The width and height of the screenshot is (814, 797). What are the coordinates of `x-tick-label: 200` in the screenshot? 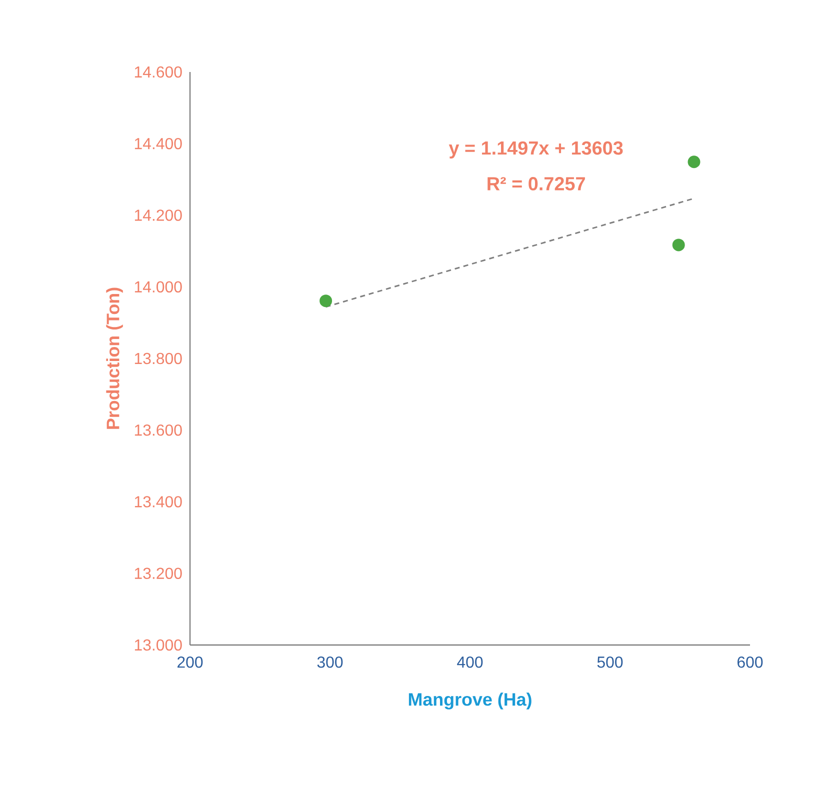 It's located at (190, 662).